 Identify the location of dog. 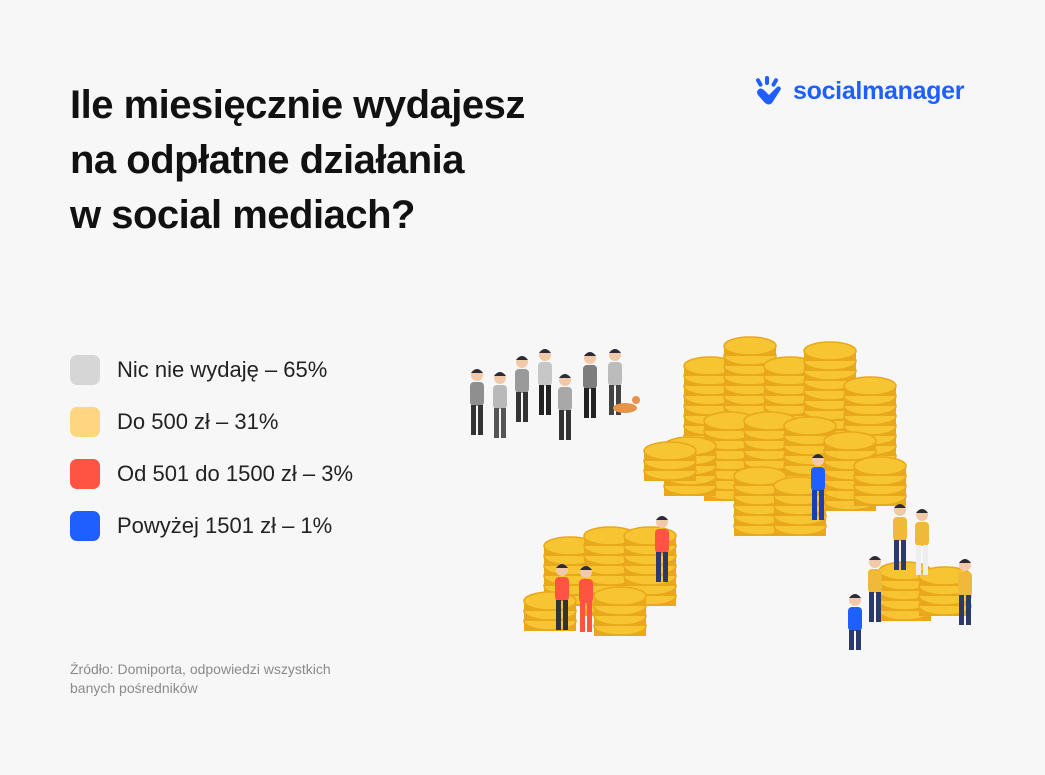
(625, 408).